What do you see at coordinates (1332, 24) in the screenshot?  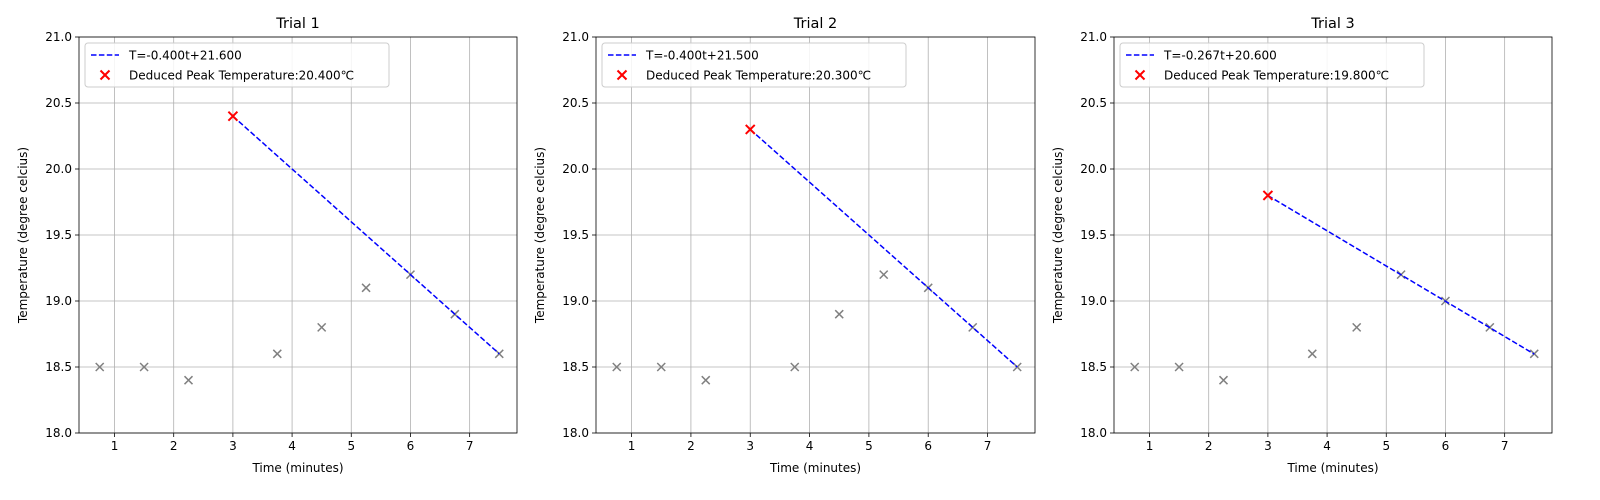 I see `chart-title: Trial 3` at bounding box center [1332, 24].